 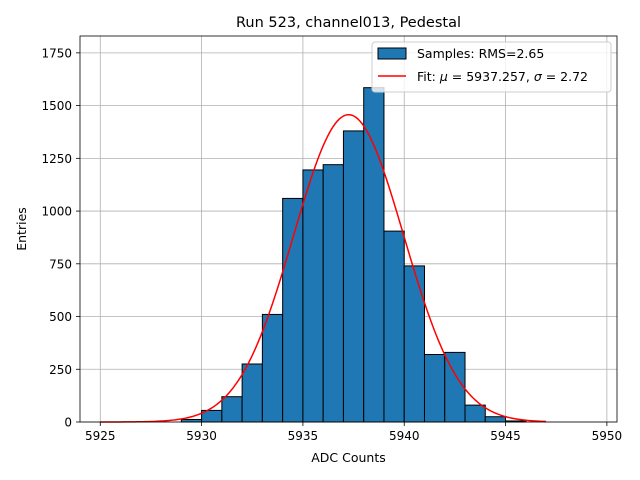 I want to click on x-tick-label: 5930, so click(x=201, y=436).